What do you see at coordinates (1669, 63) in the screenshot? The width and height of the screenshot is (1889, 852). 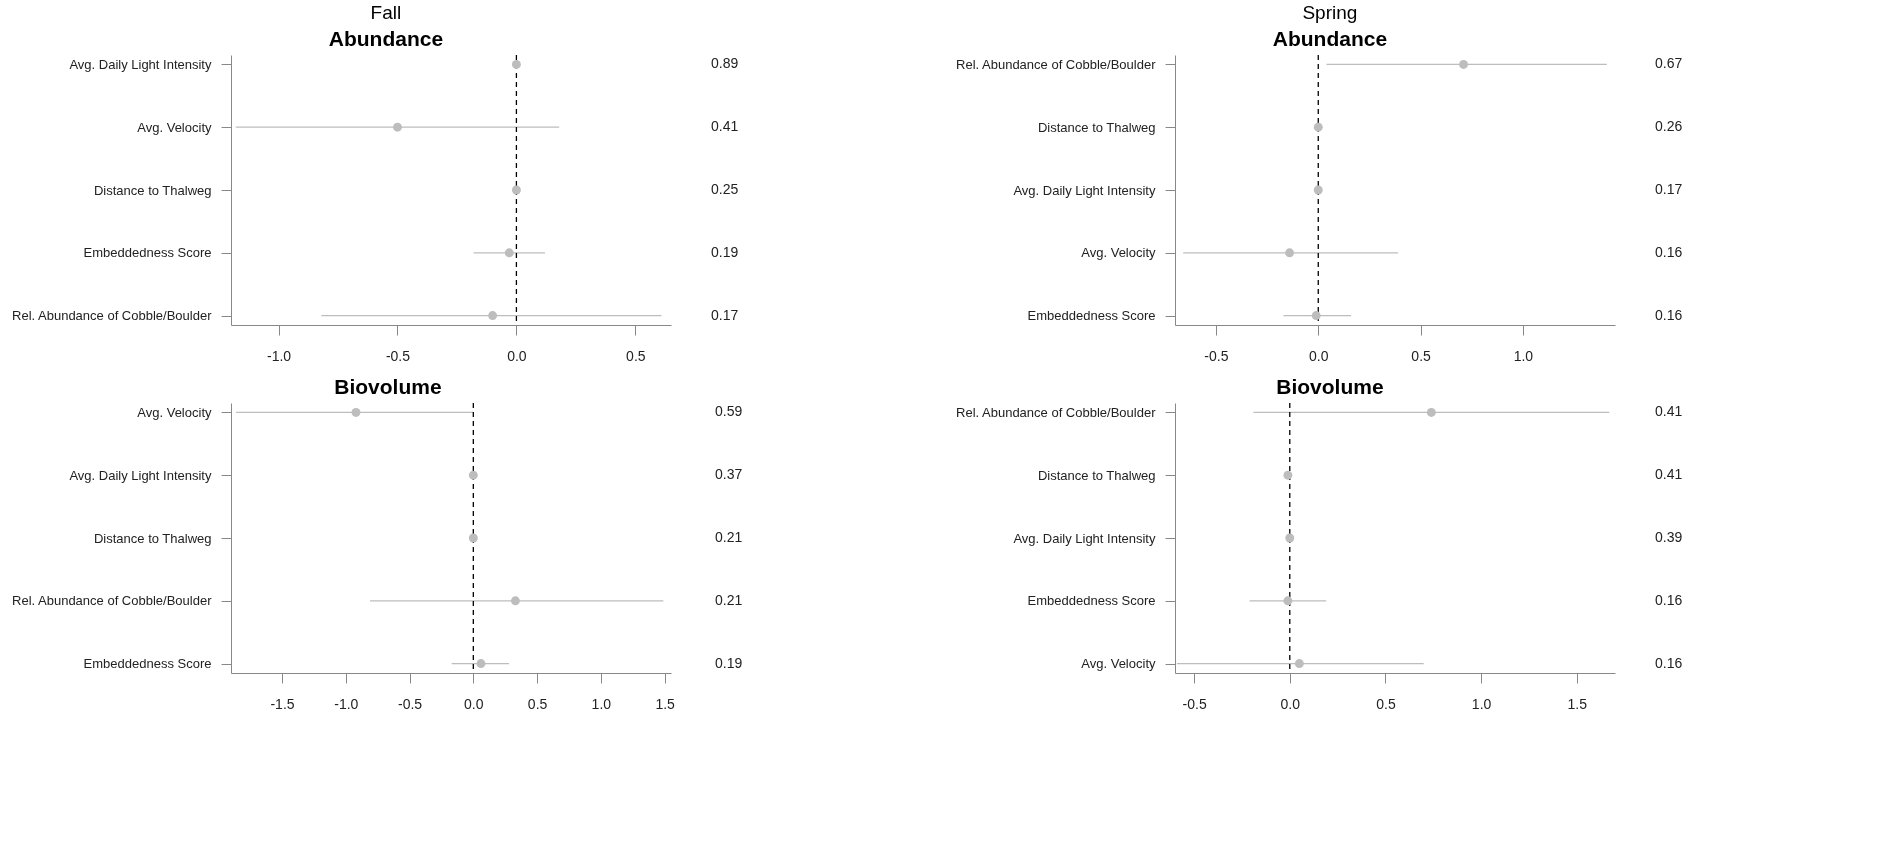 I see `text: 0.67` at bounding box center [1669, 63].